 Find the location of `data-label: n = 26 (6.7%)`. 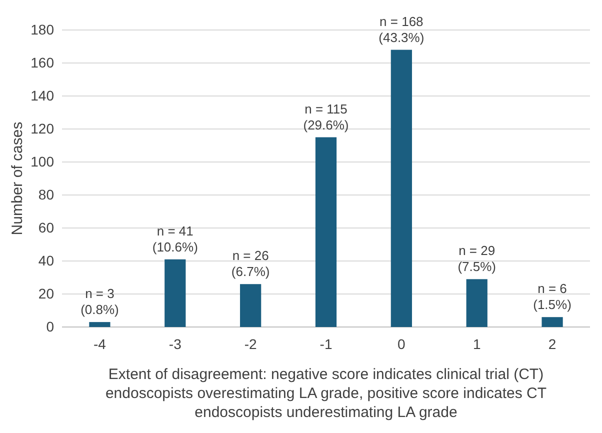

data-label: n = 26 (6.7%) is located at coordinates (250, 264).